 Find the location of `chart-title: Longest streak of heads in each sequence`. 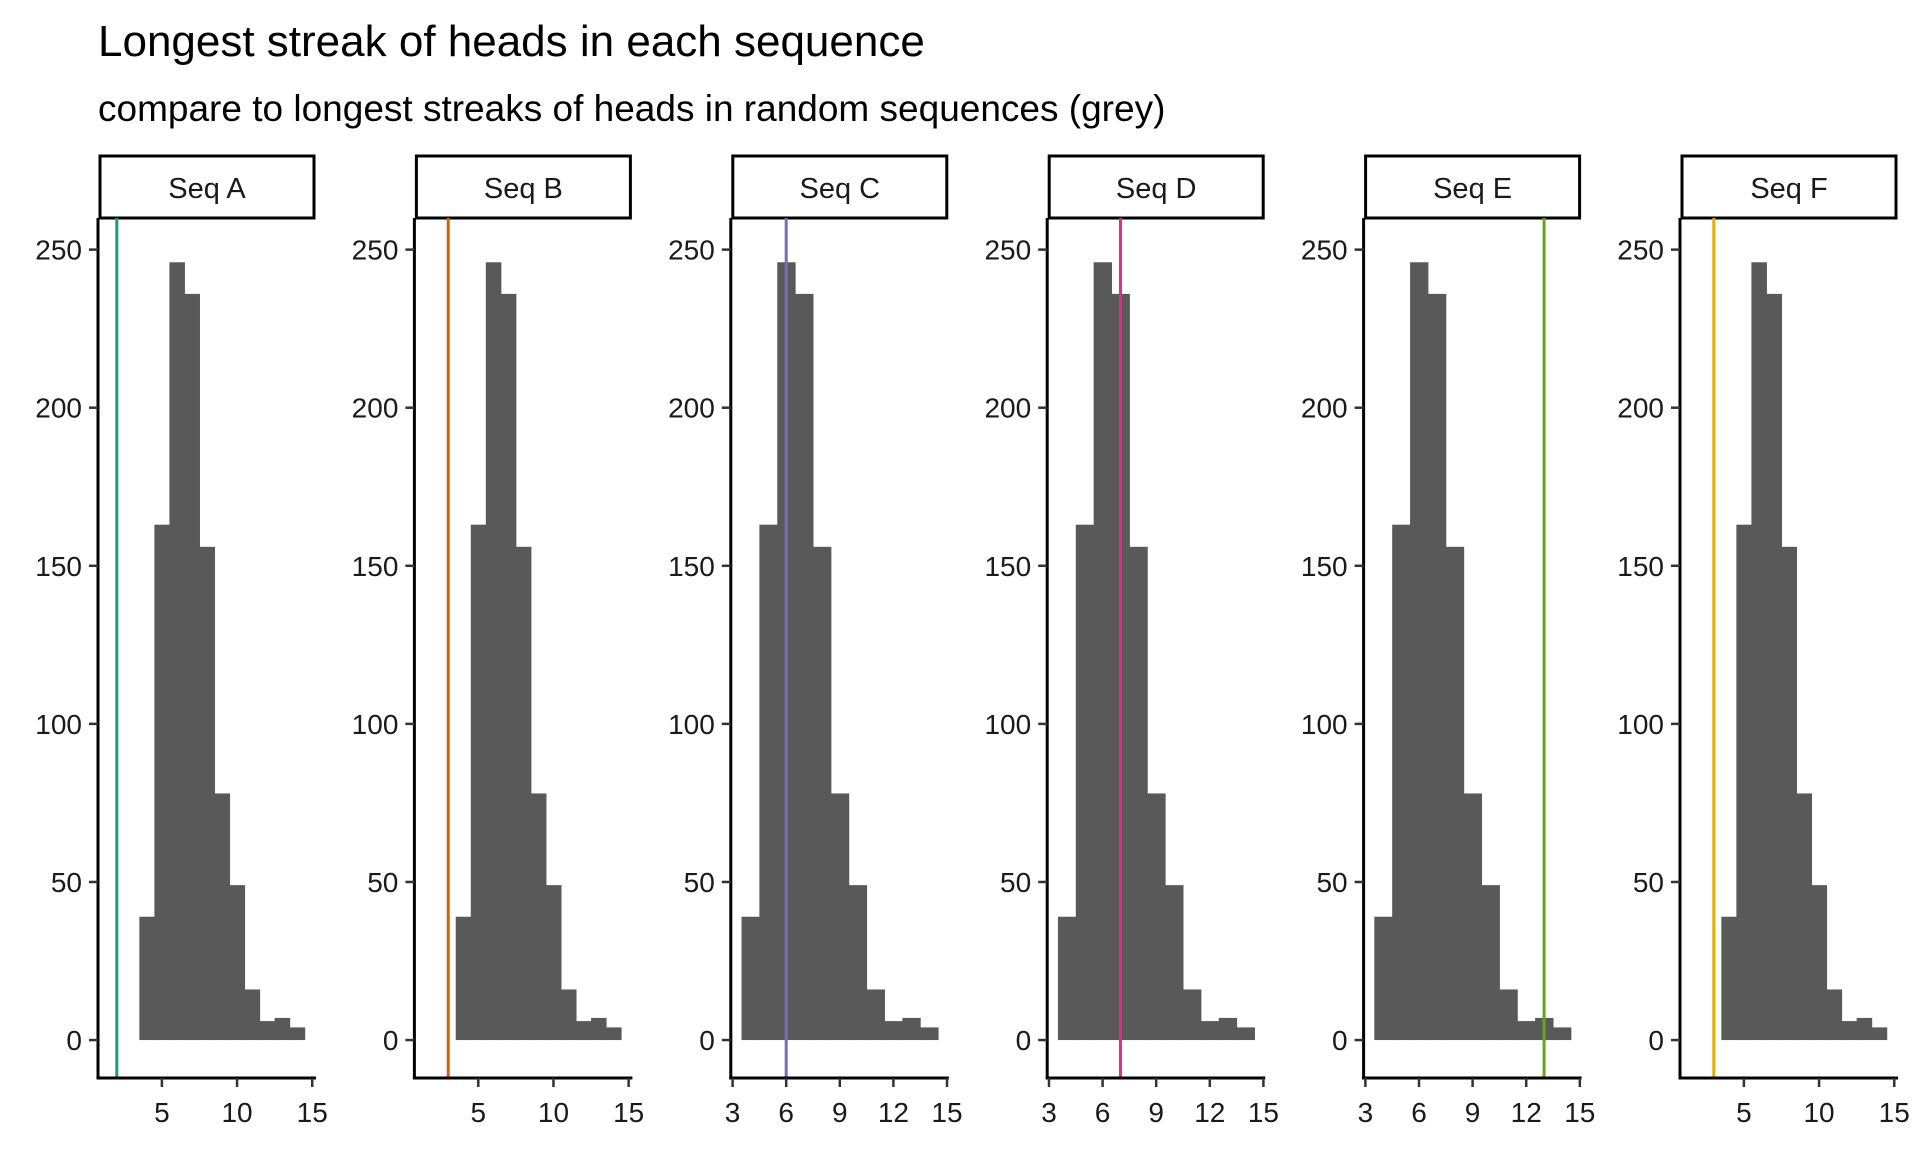

chart-title: Longest streak of heads in each sequence is located at coordinates (511, 41).